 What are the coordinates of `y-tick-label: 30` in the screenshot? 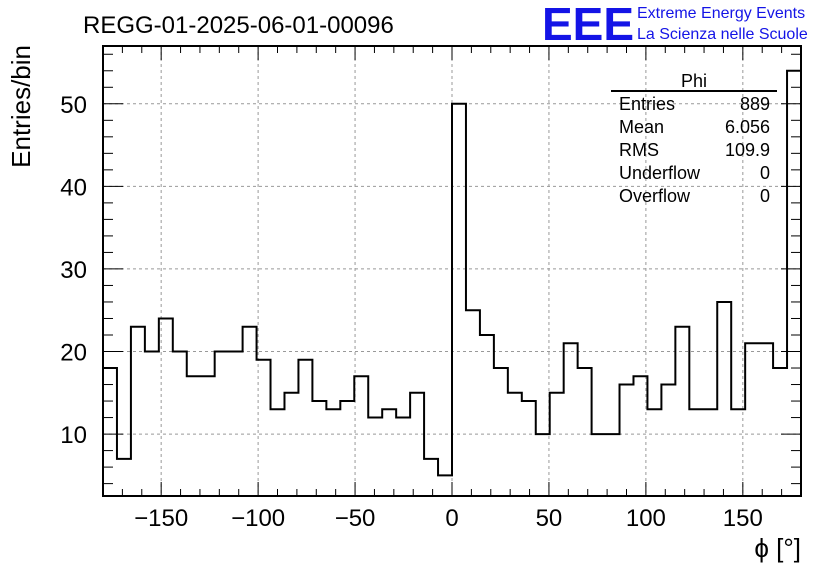 It's located at (73, 270).